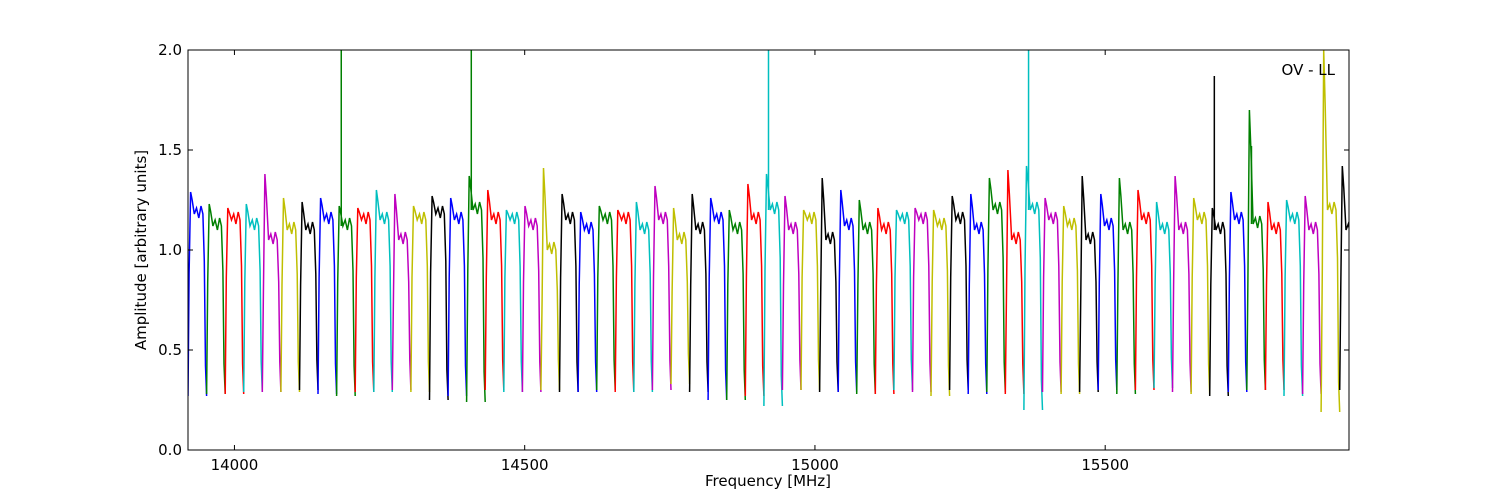 Image resolution: width=1500 pixels, height=500 pixels. Describe the element at coordinates (170, 50) in the screenshot. I see `y-tick-label: 2.0` at that location.